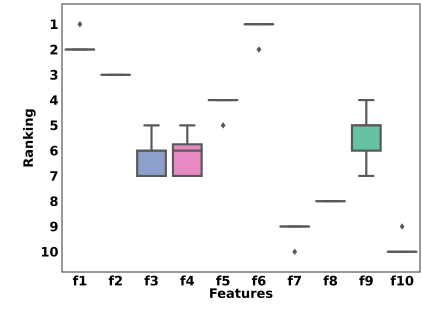 Image resolution: width=423 pixels, height=325 pixels. I want to click on x-tick-label: f8, so click(330, 281).